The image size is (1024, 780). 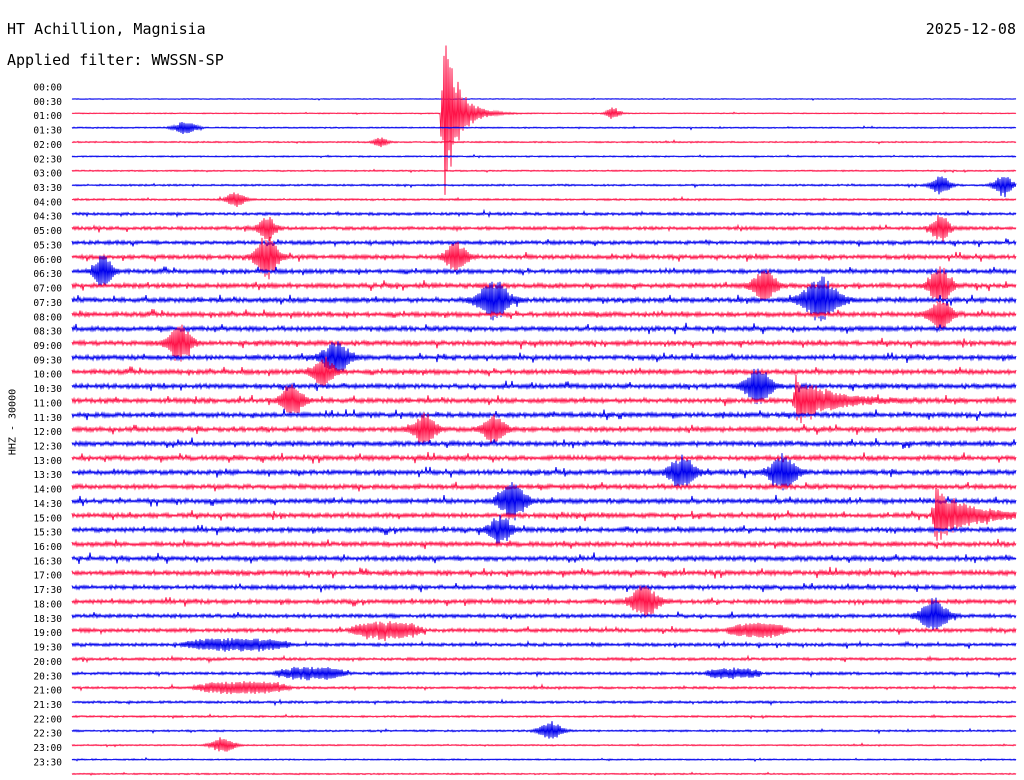 I want to click on row-time-label: 13:30, so click(x=47, y=475).